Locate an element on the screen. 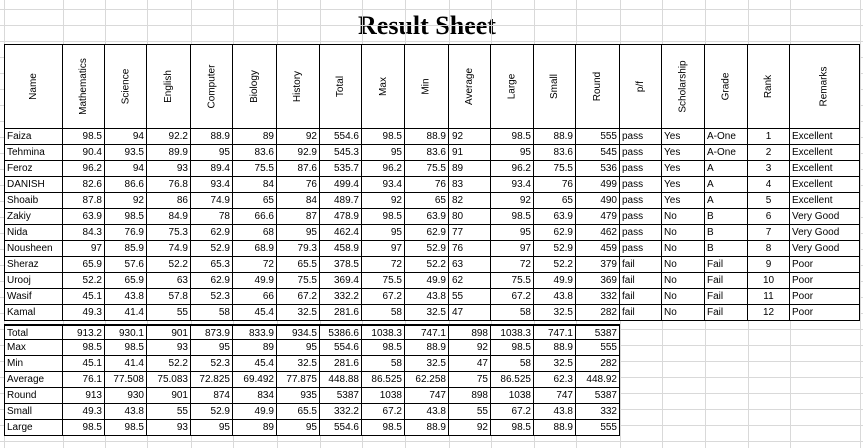  summary-cell: 834 is located at coordinates (255, 396).